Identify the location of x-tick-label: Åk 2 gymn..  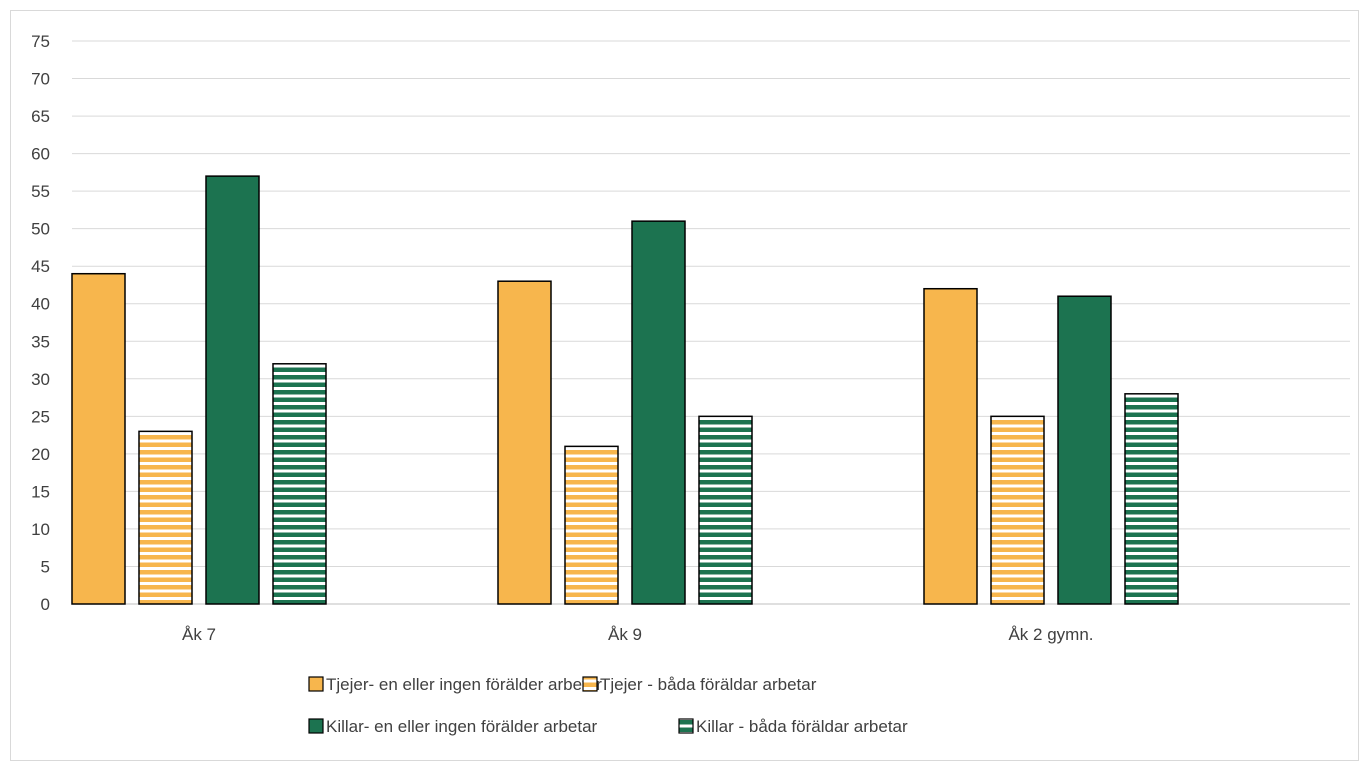
(1050, 634).